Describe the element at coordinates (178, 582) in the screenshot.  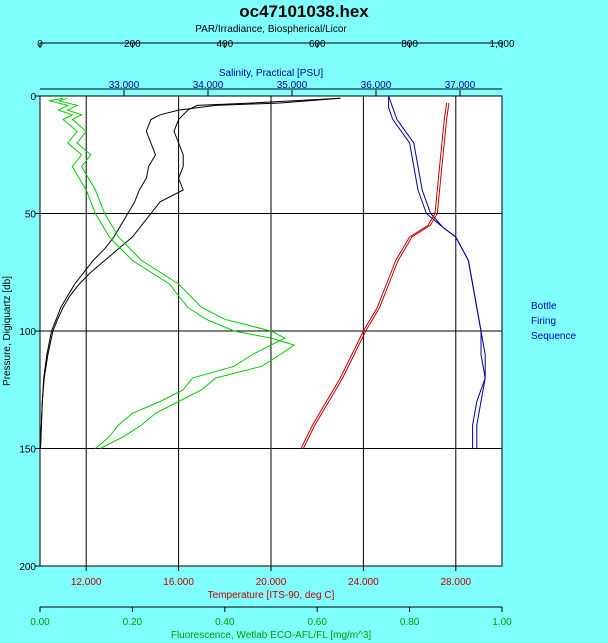
I see `temp-tick-label: 16.000` at that location.